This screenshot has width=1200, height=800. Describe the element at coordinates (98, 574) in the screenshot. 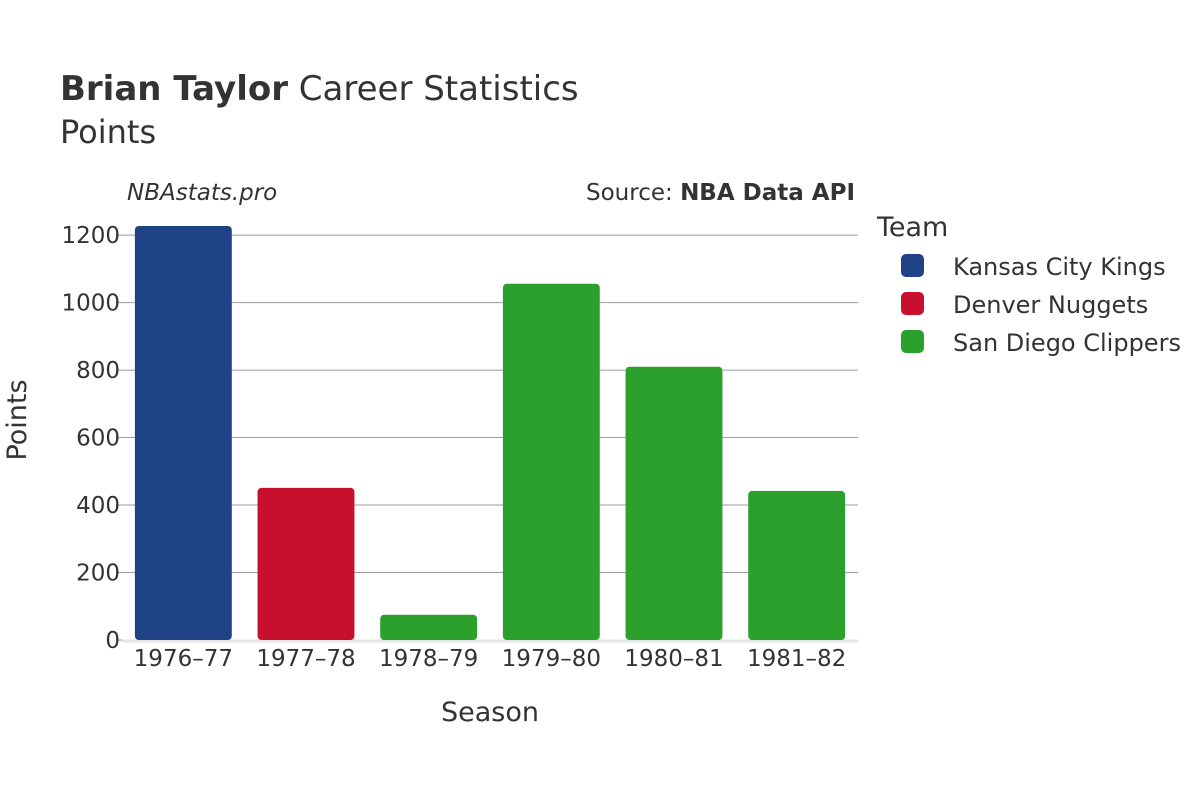

I see `y-tick-label: 200` at that location.